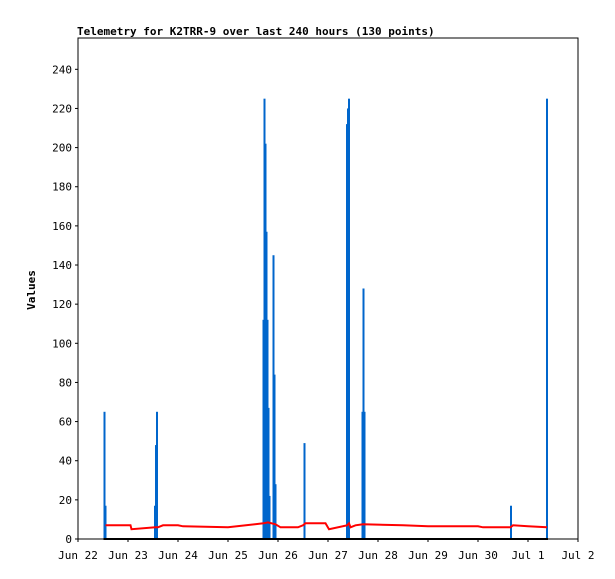  I want to click on x-tick-label: Jun 23, so click(128, 555).